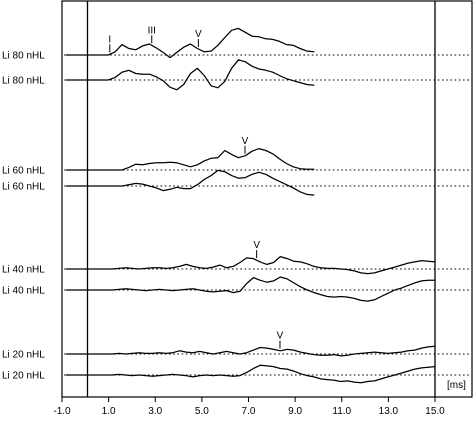  What do you see at coordinates (155, 411) in the screenshot?
I see `x-tick-label: 3.0` at bounding box center [155, 411].